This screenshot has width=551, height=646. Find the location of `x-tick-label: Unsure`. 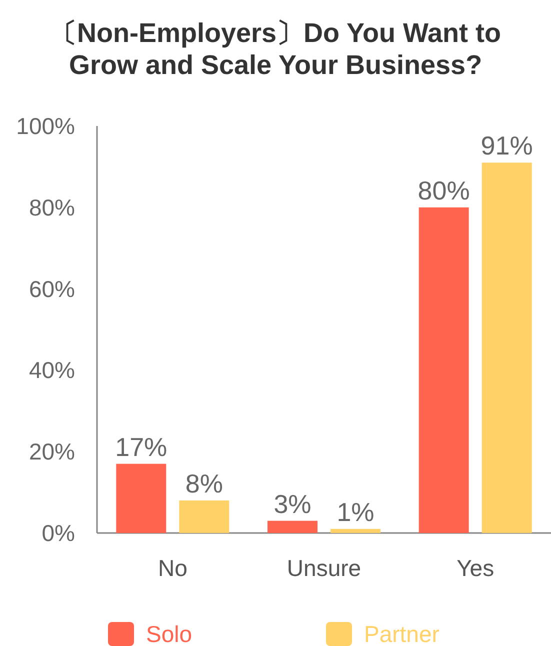

x-tick-label: Unsure is located at coordinates (324, 568).